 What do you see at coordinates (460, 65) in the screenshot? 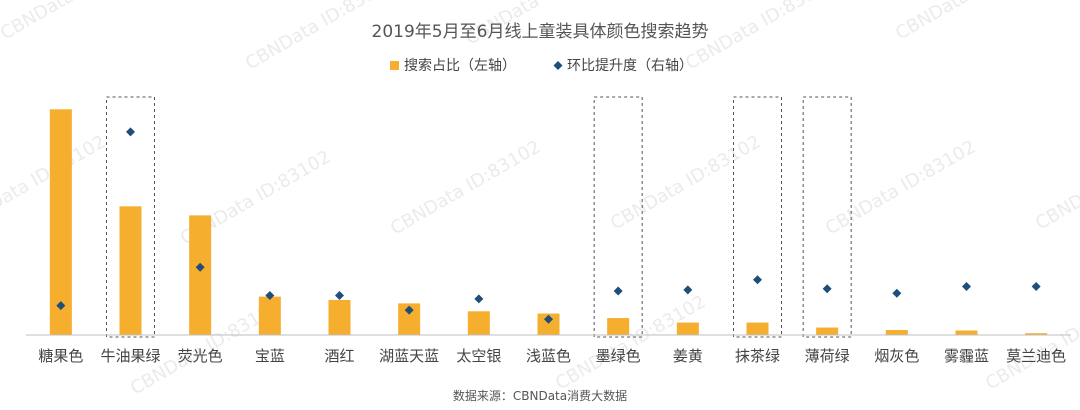
I see `legend-label-bar: 搜索占比（左轴）` at bounding box center [460, 65].